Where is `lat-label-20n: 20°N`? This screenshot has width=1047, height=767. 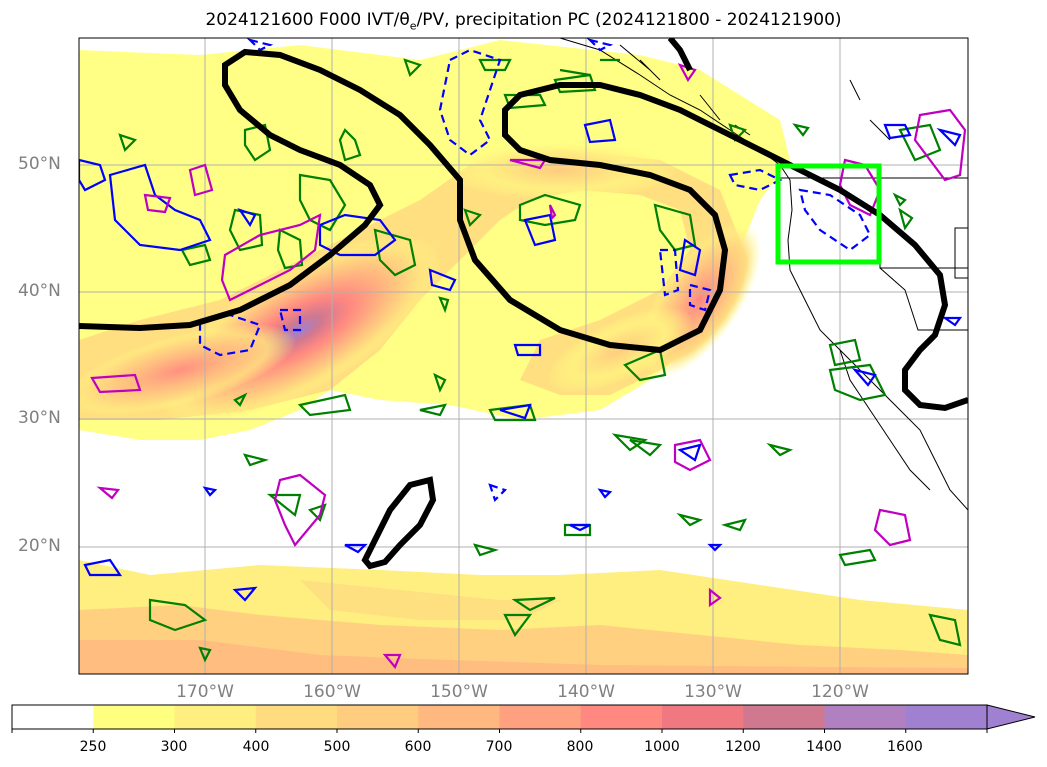
lat-label-20n: 20°N is located at coordinates (39, 546).